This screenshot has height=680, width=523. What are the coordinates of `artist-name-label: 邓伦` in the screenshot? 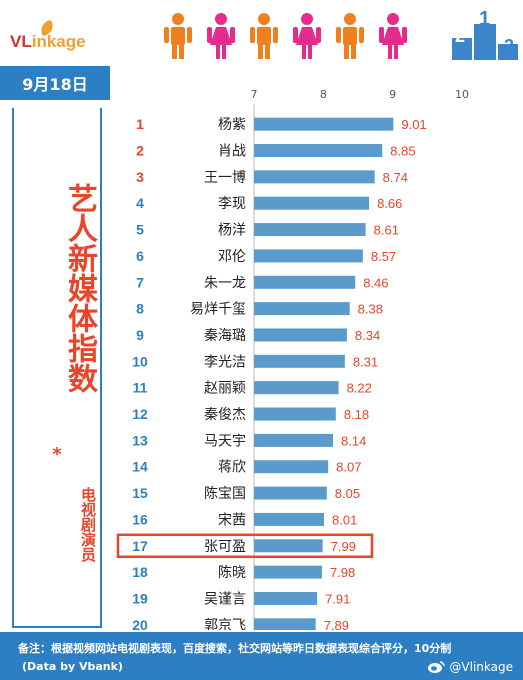 It's located at (232, 257).